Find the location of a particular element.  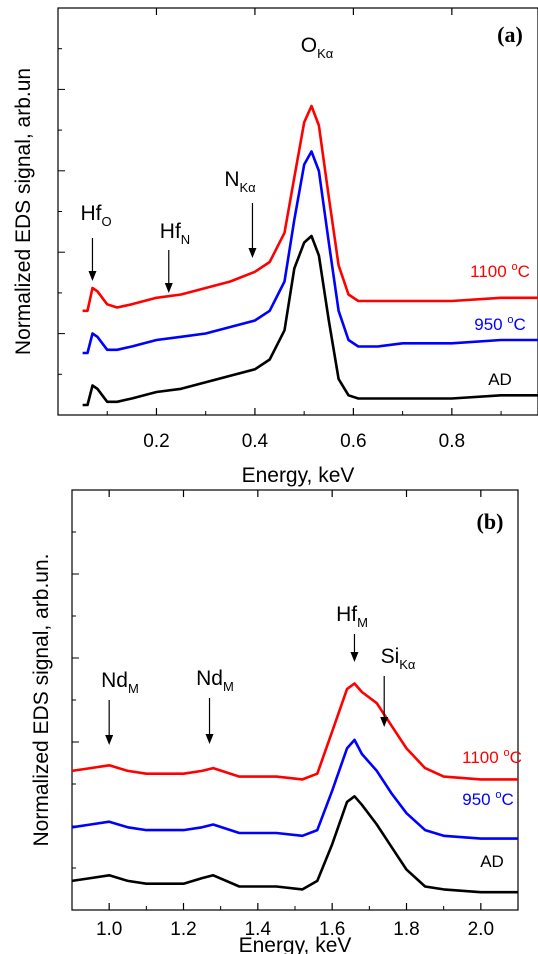

y-axis-title: Normalized EDS signal, arb.un. is located at coordinates (41, 700).